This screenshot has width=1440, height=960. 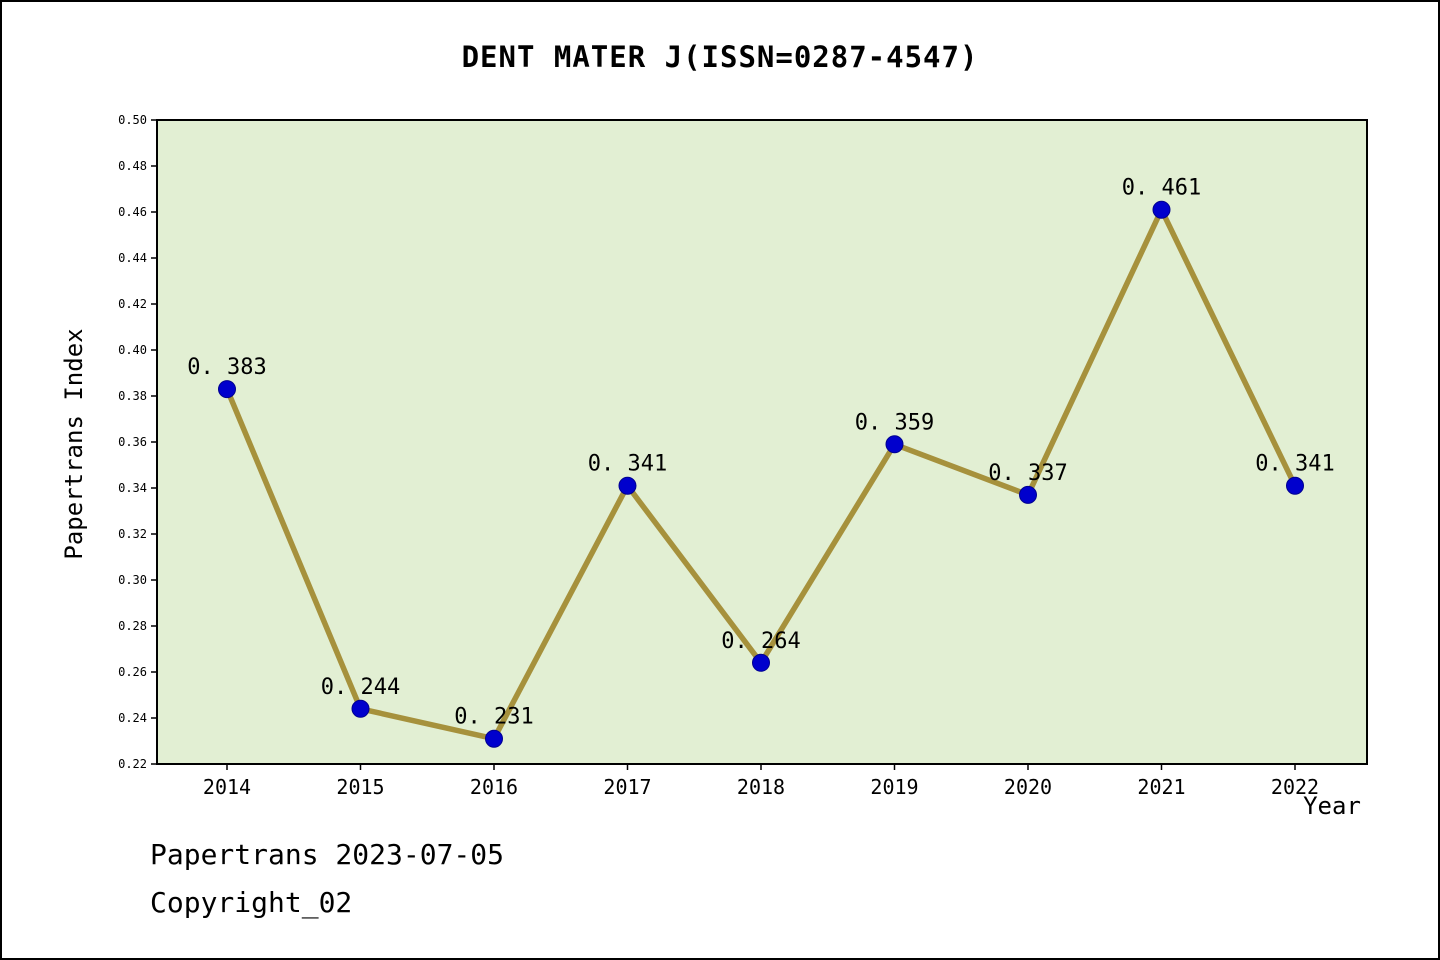 What do you see at coordinates (132, 626) in the screenshot?
I see `y-tick-label: 0.28` at bounding box center [132, 626].